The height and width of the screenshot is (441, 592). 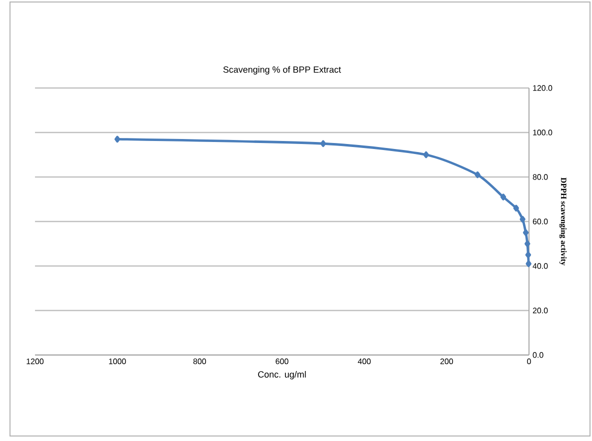 I want to click on x-axis-title: Conc. ug/ml, so click(x=282, y=375).